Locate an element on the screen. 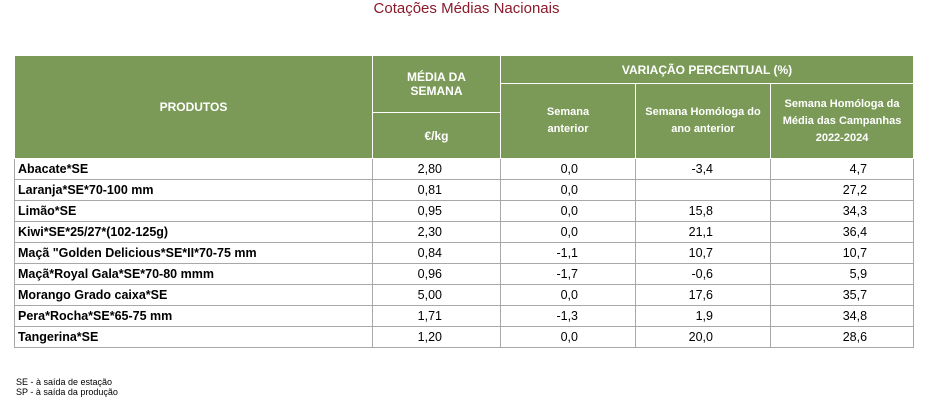 Image resolution: width=933 pixels, height=408 pixels. table-row: Limão*SE 0,95 0,0 15,8 34,3 is located at coordinates (464, 211).